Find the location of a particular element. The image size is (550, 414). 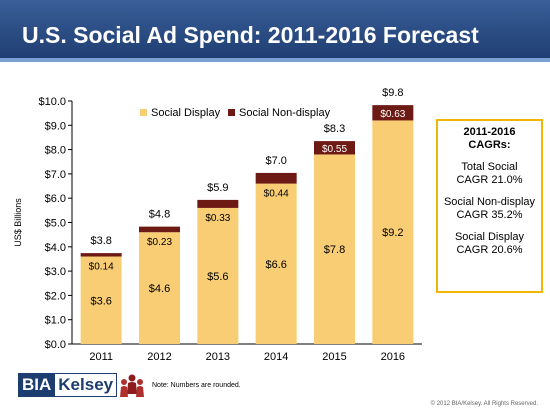

display-value-label: $9.2 is located at coordinates (392, 233).